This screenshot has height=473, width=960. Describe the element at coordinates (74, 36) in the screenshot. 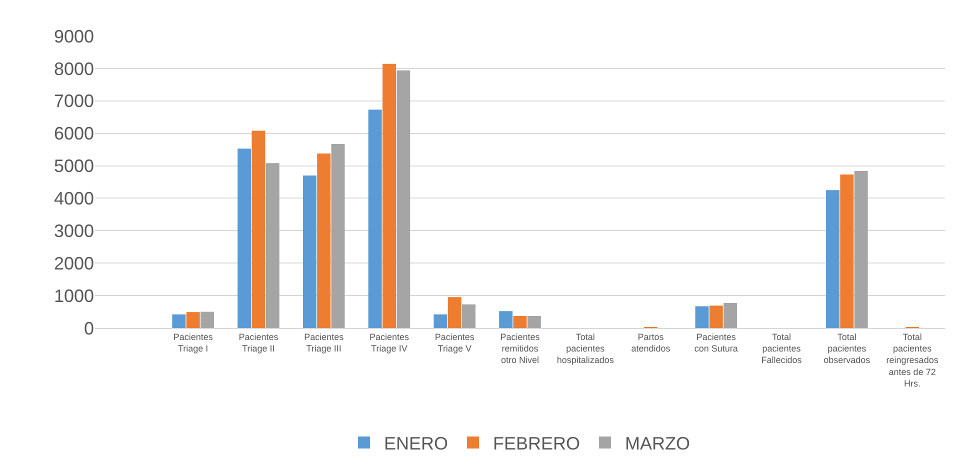

I see `y-tick-label: 9000` at that location.